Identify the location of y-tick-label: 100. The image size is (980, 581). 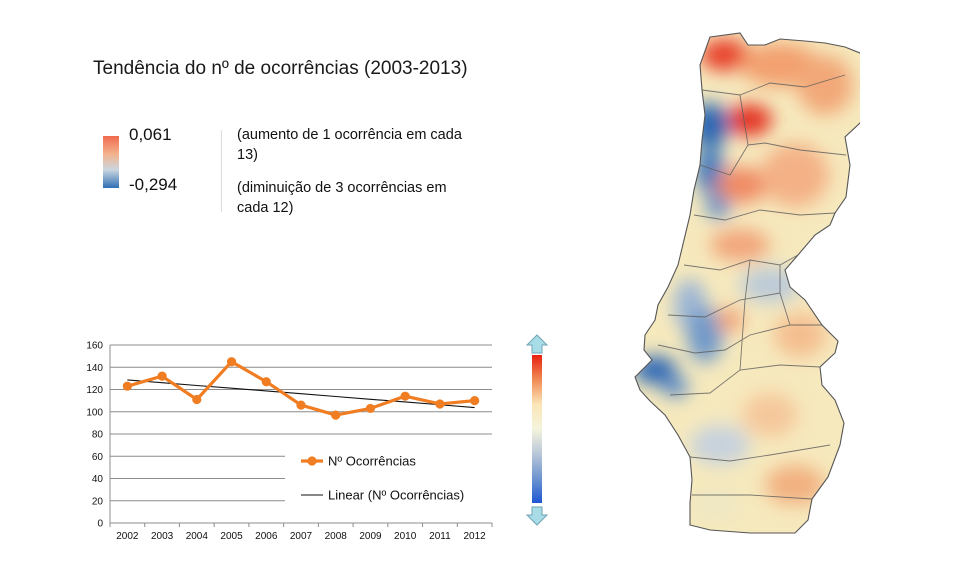
(94, 412).